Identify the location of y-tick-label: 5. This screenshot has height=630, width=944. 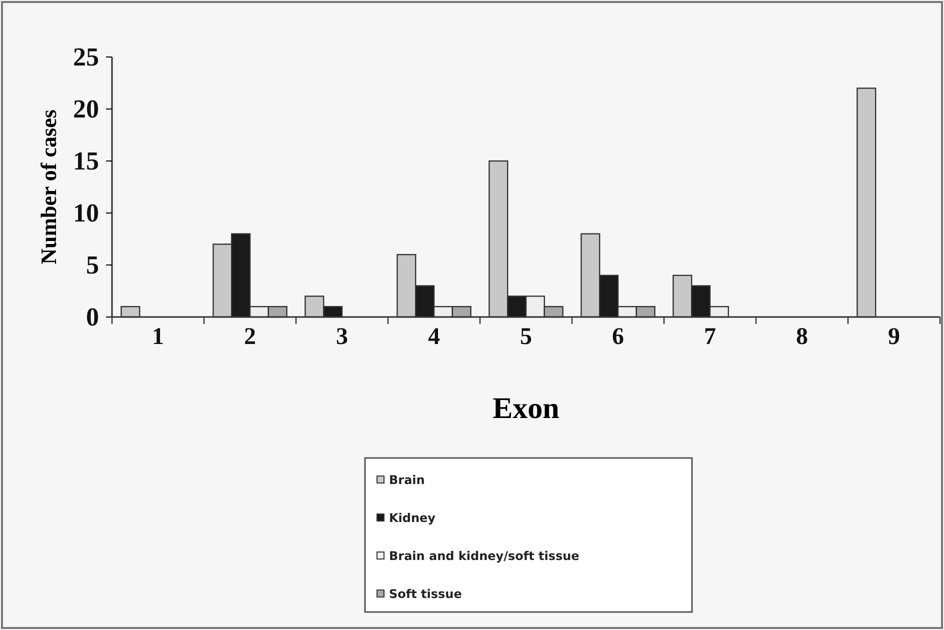
(92, 265).